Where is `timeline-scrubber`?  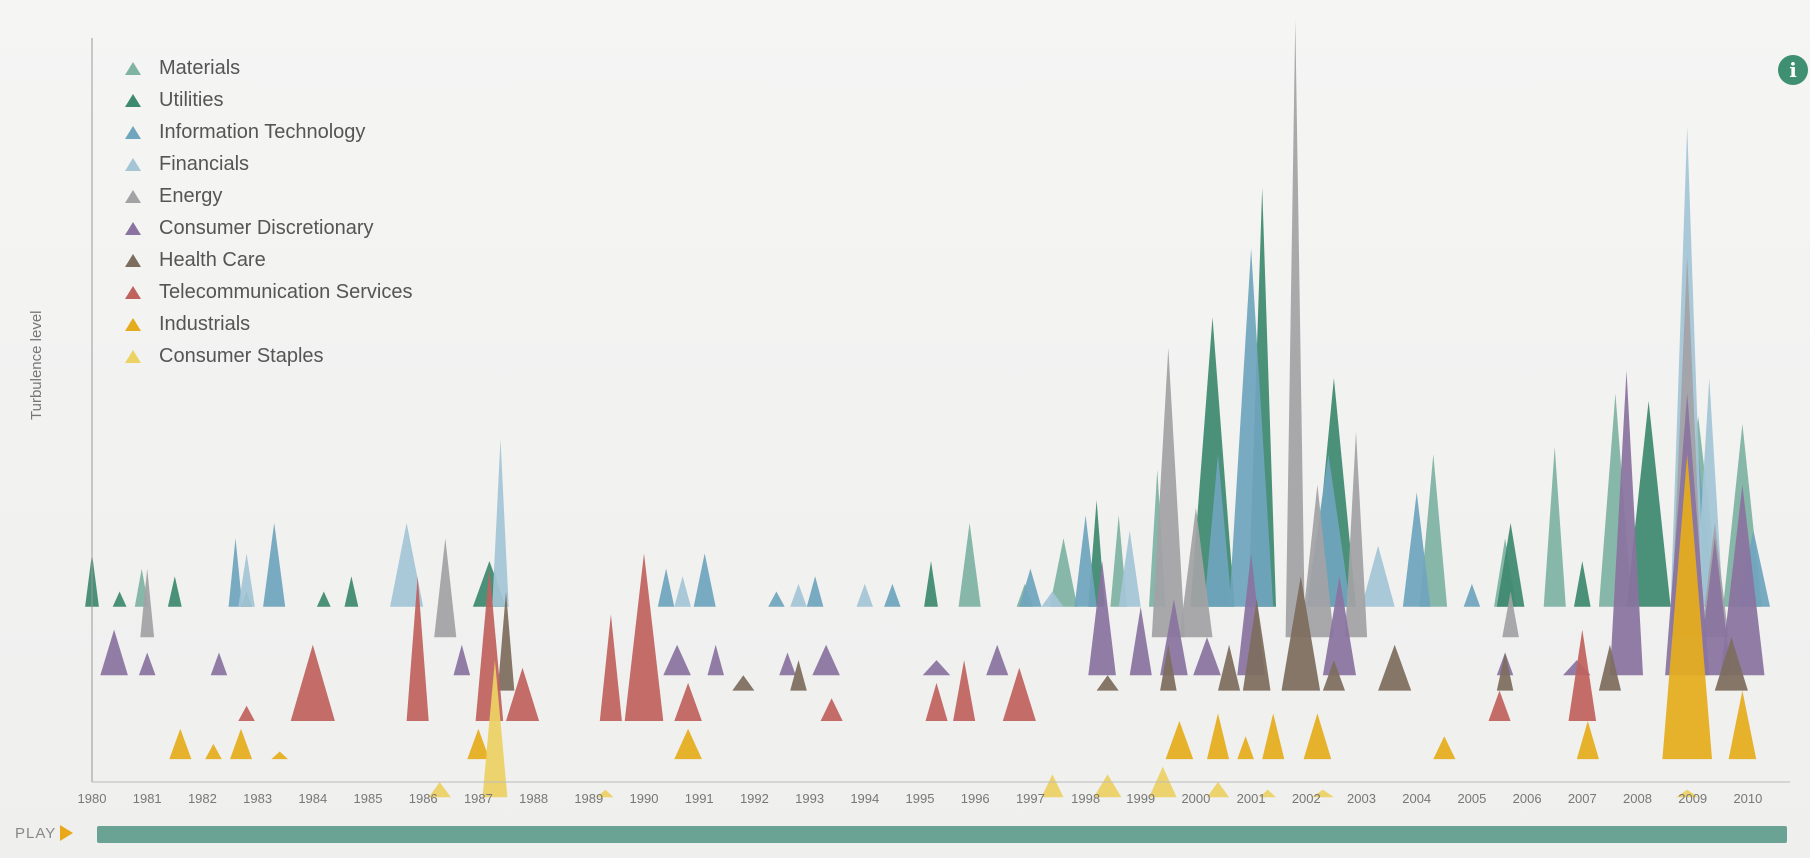
timeline-scrubber is located at coordinates (942, 834).